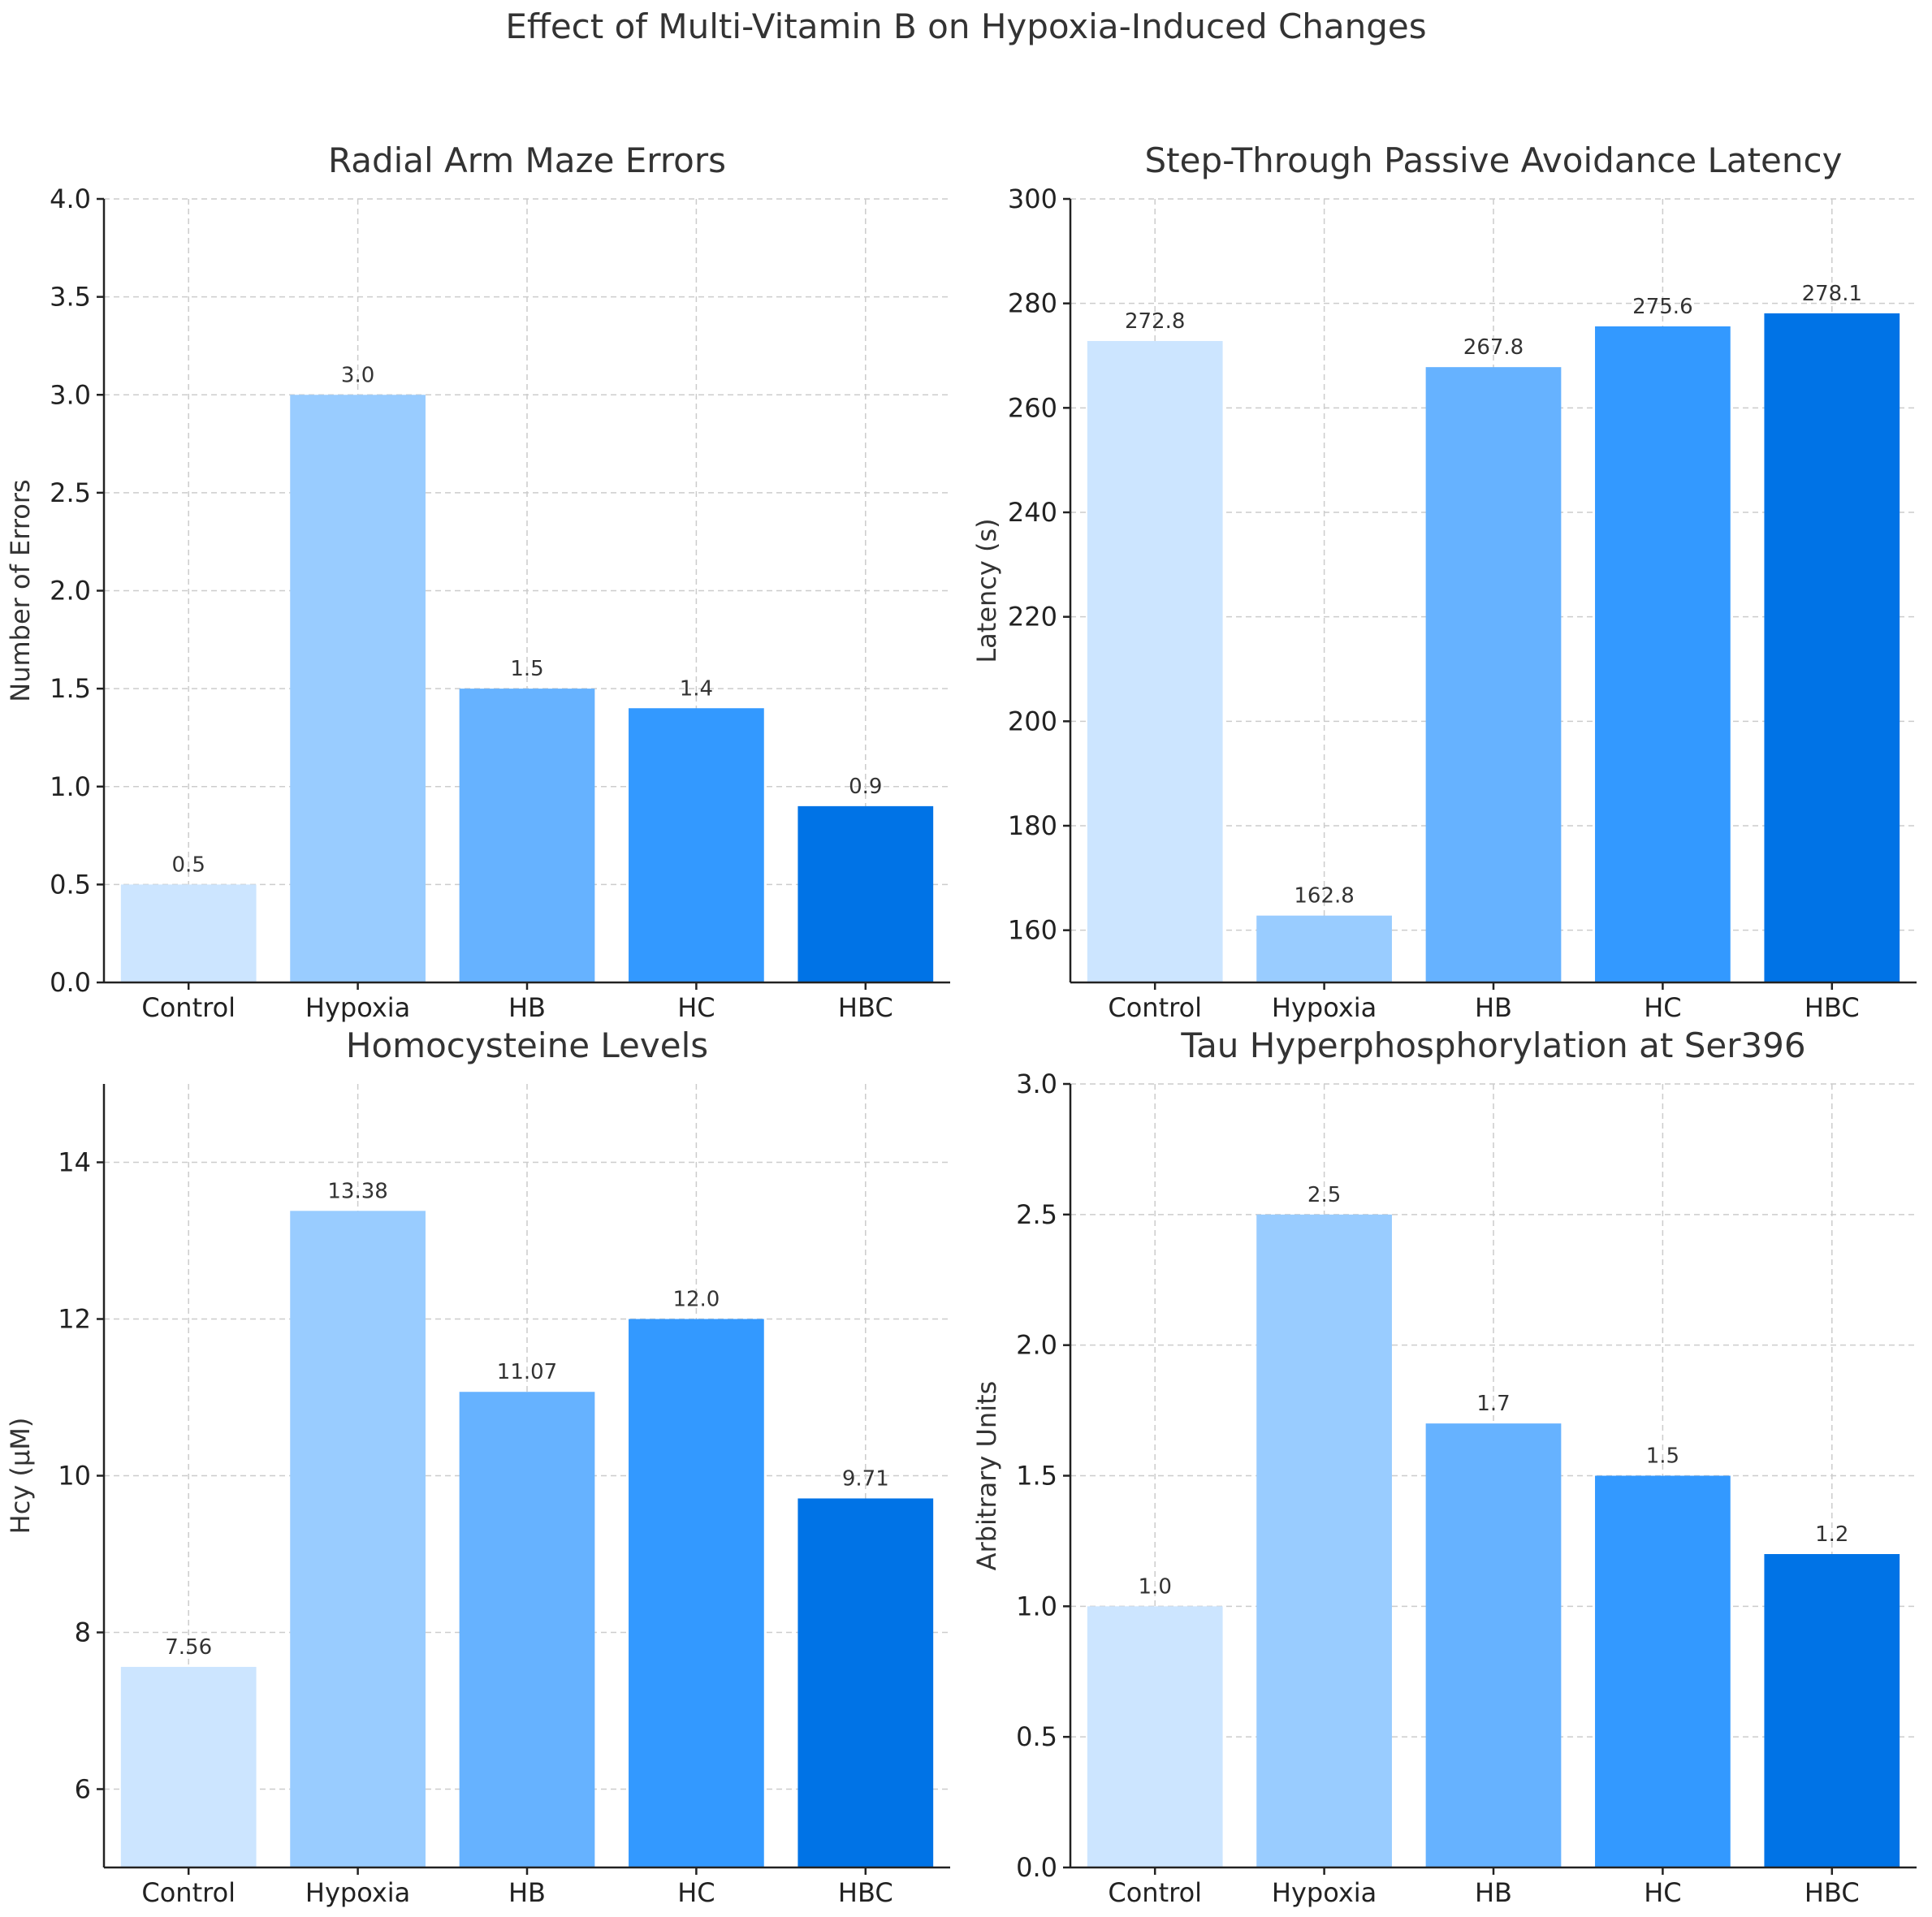  What do you see at coordinates (1492, 1045) in the screenshot?
I see `chart-title: Tau Hyperphosphorylation at Ser396` at bounding box center [1492, 1045].